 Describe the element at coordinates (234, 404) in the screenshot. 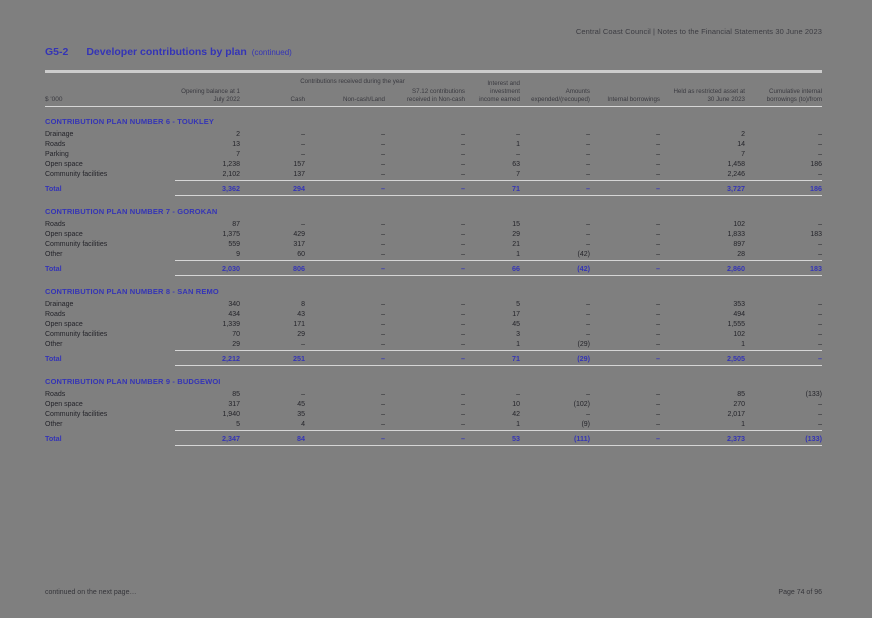

I see `cell-value: 317` at that location.